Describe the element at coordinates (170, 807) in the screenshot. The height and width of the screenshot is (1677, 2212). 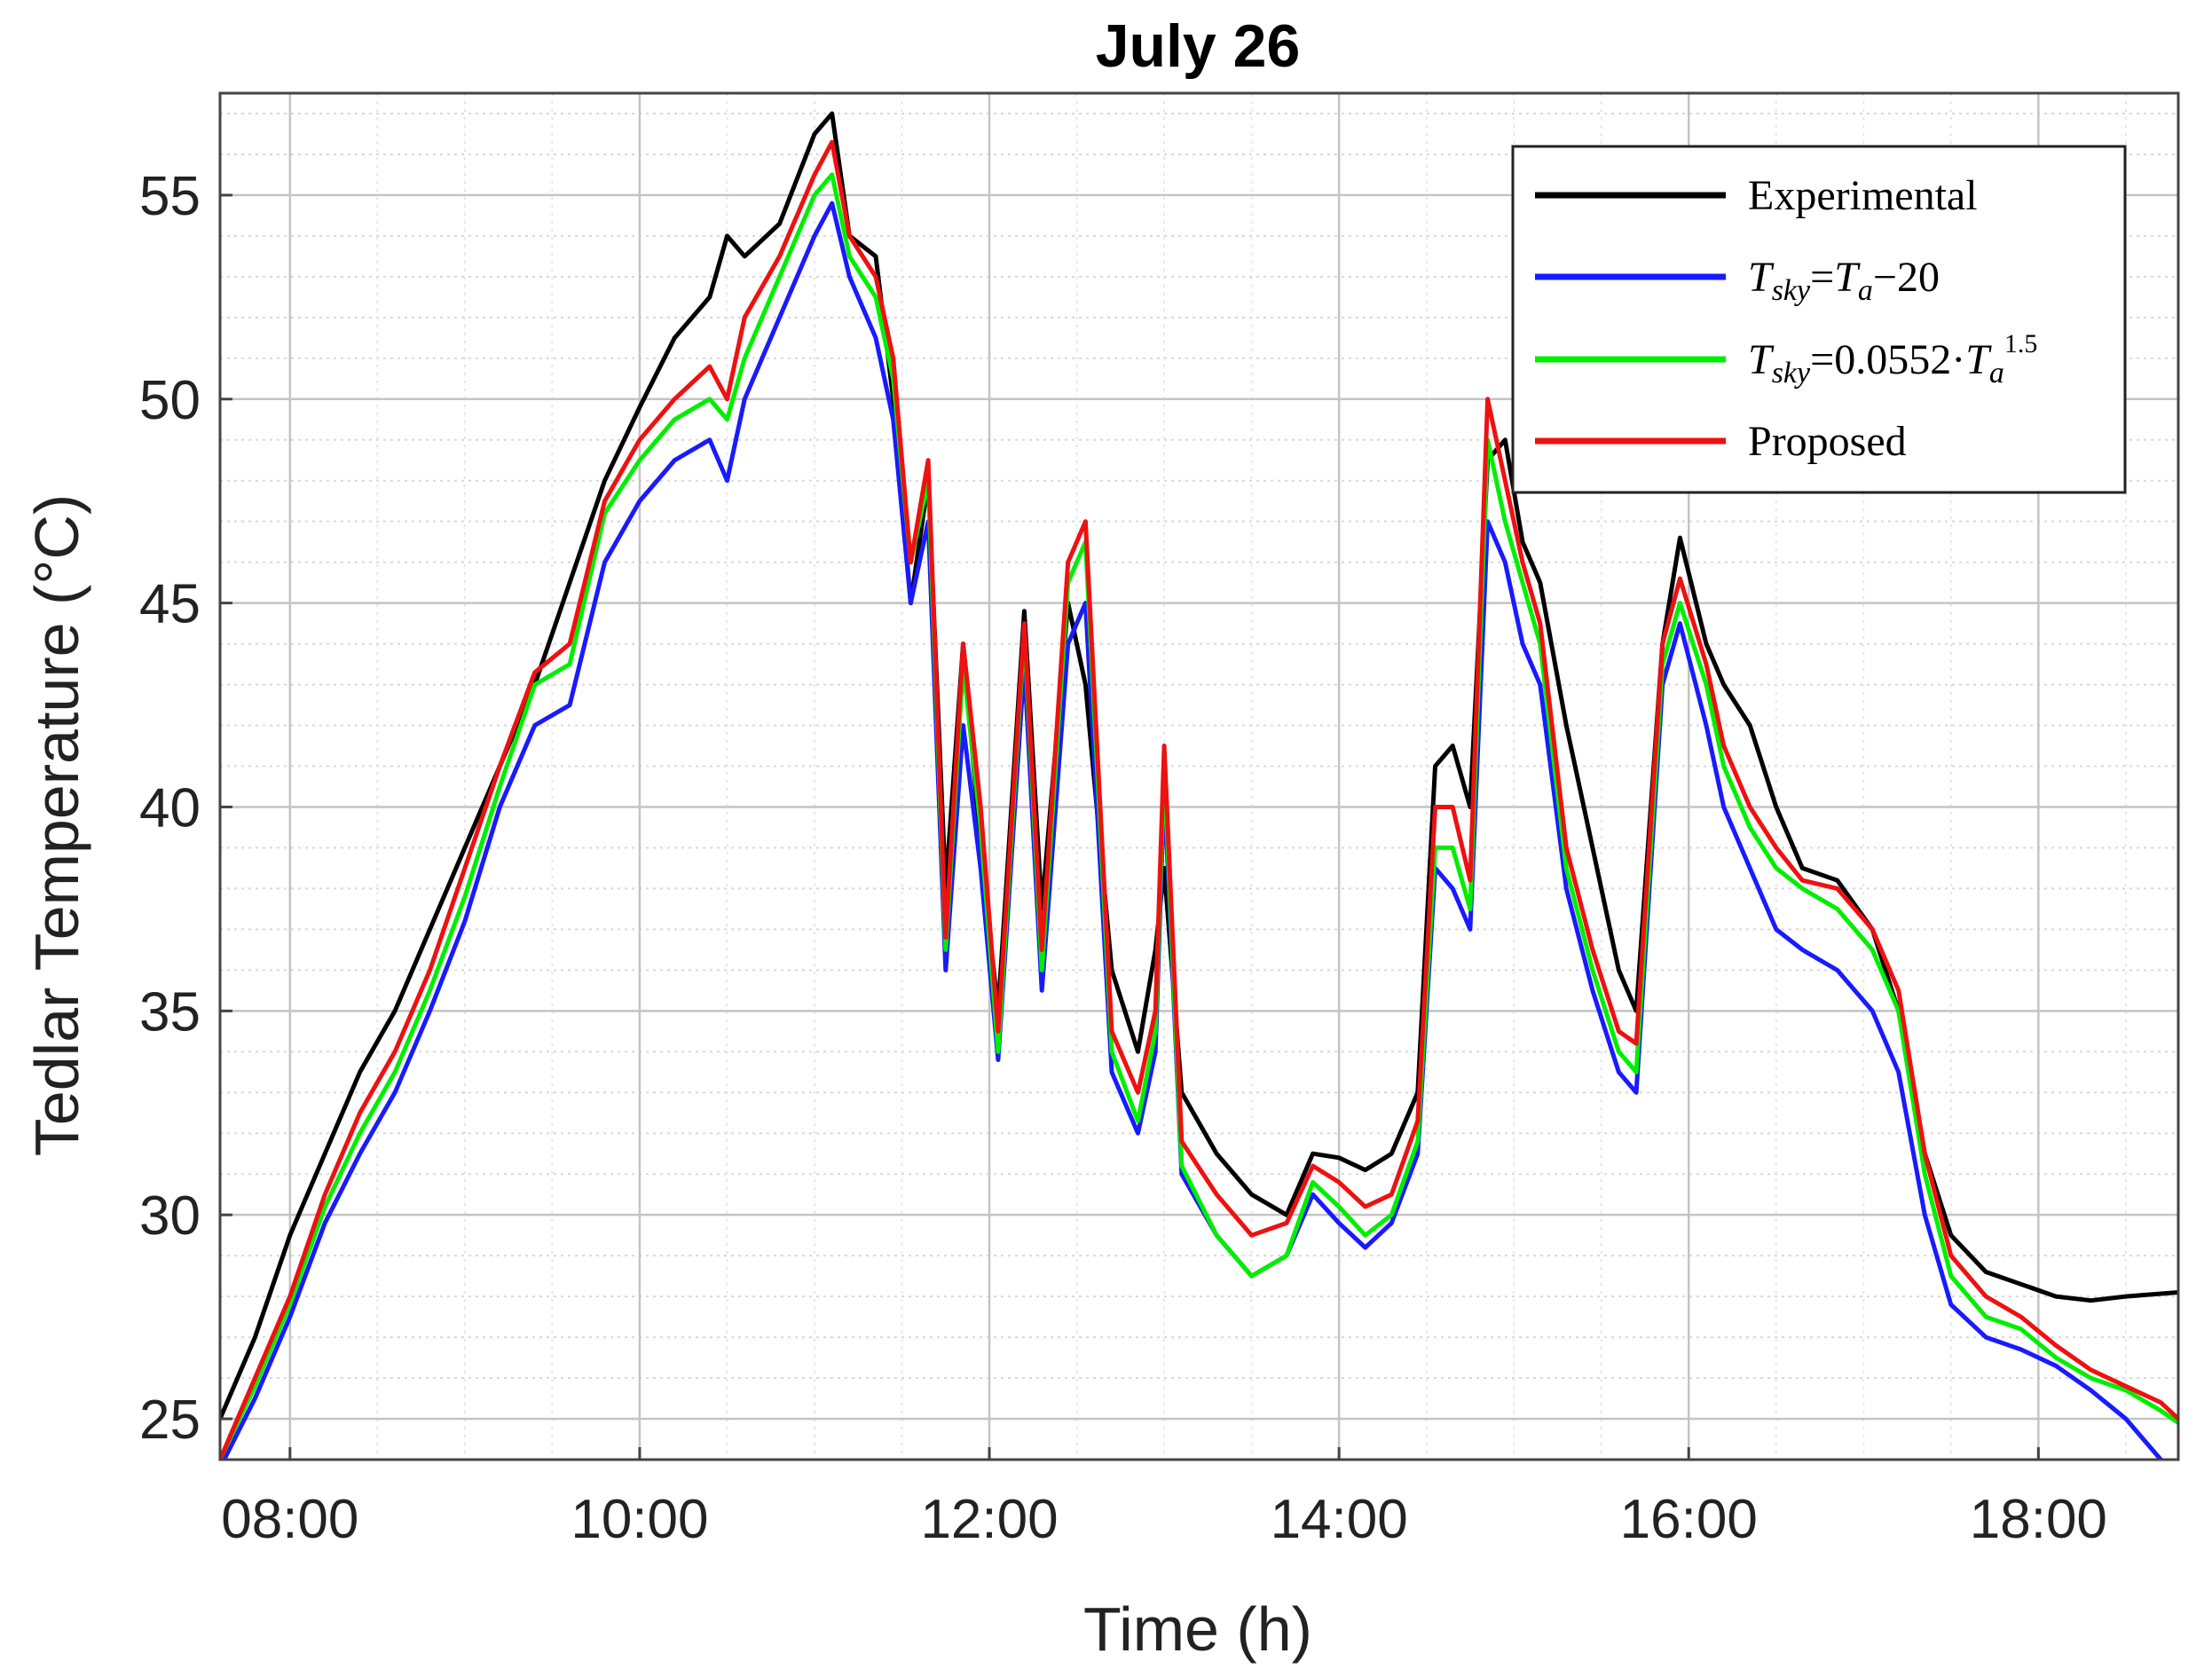
I see `y-tick-label: 40` at that location.